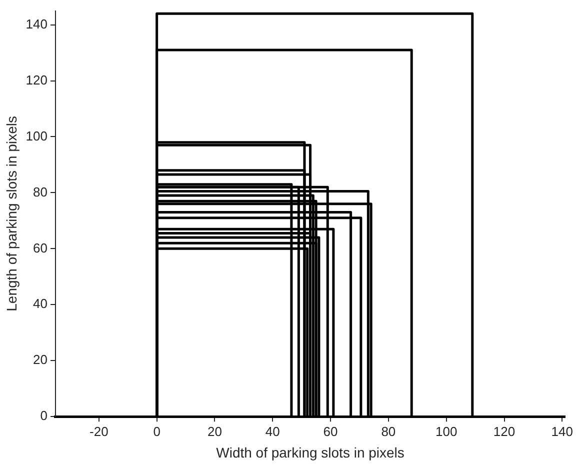 The width and height of the screenshot is (576, 466). I want to click on x-tick-label: 20, so click(214, 431).